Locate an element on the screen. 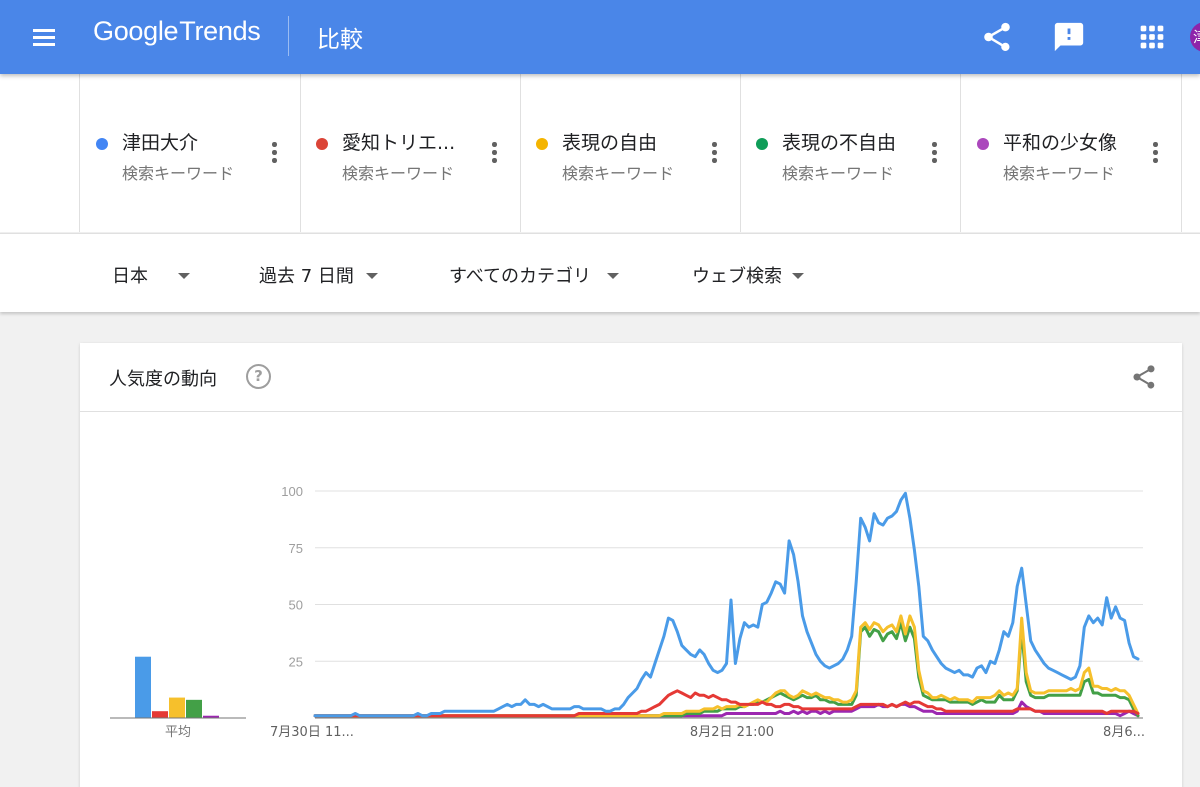 This screenshot has width=1200, height=787. menu-icon is located at coordinates (44, 37).